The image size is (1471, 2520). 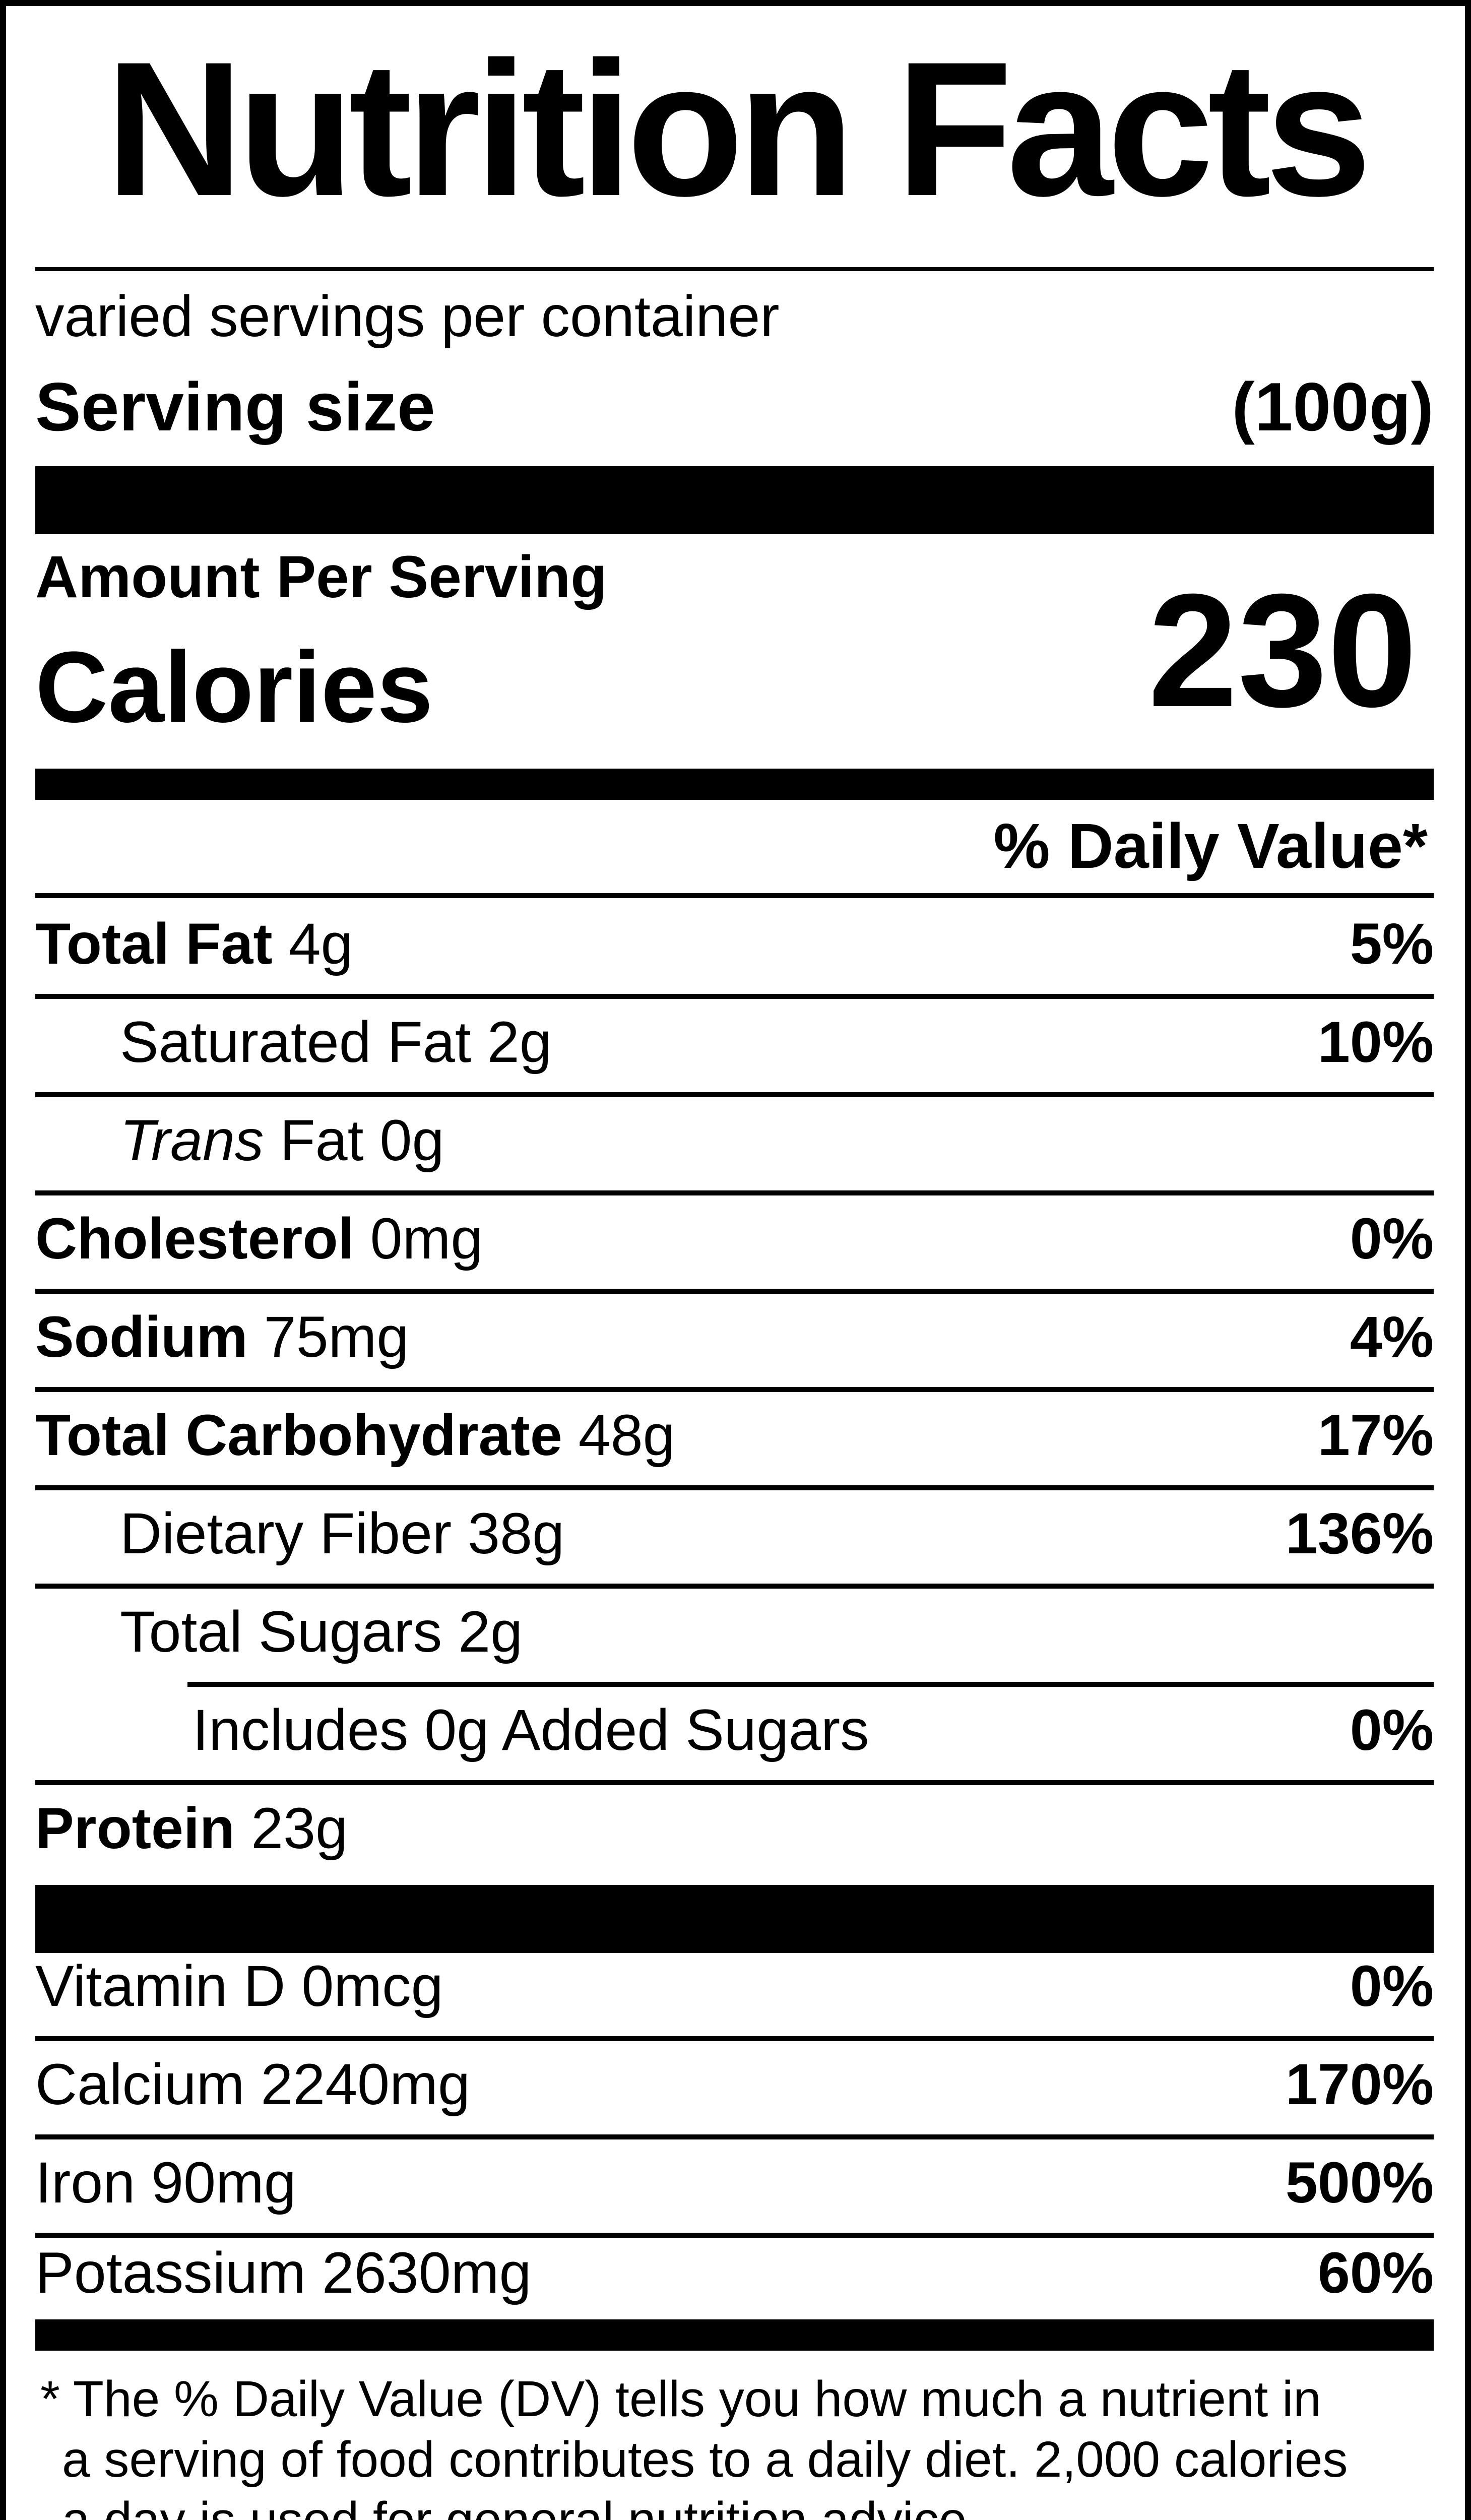 What do you see at coordinates (281, 1632) in the screenshot?
I see `nutrient-name: Total Sugars` at bounding box center [281, 1632].